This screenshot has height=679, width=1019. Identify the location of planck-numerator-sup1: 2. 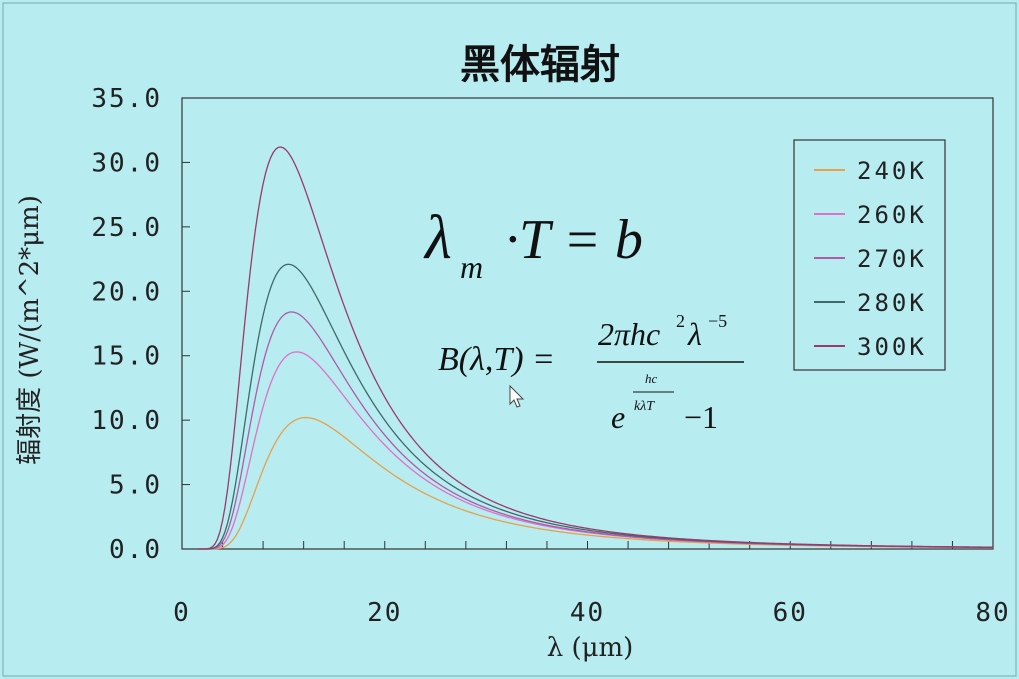
(680, 321).